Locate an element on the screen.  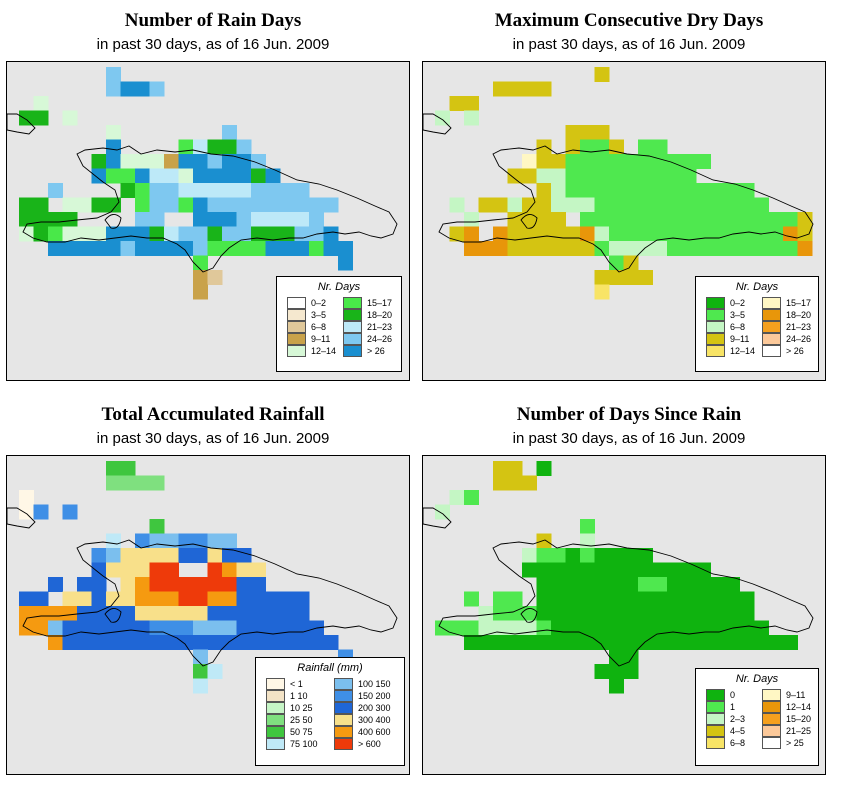
legend-label: > 26 is located at coordinates (376, 351).